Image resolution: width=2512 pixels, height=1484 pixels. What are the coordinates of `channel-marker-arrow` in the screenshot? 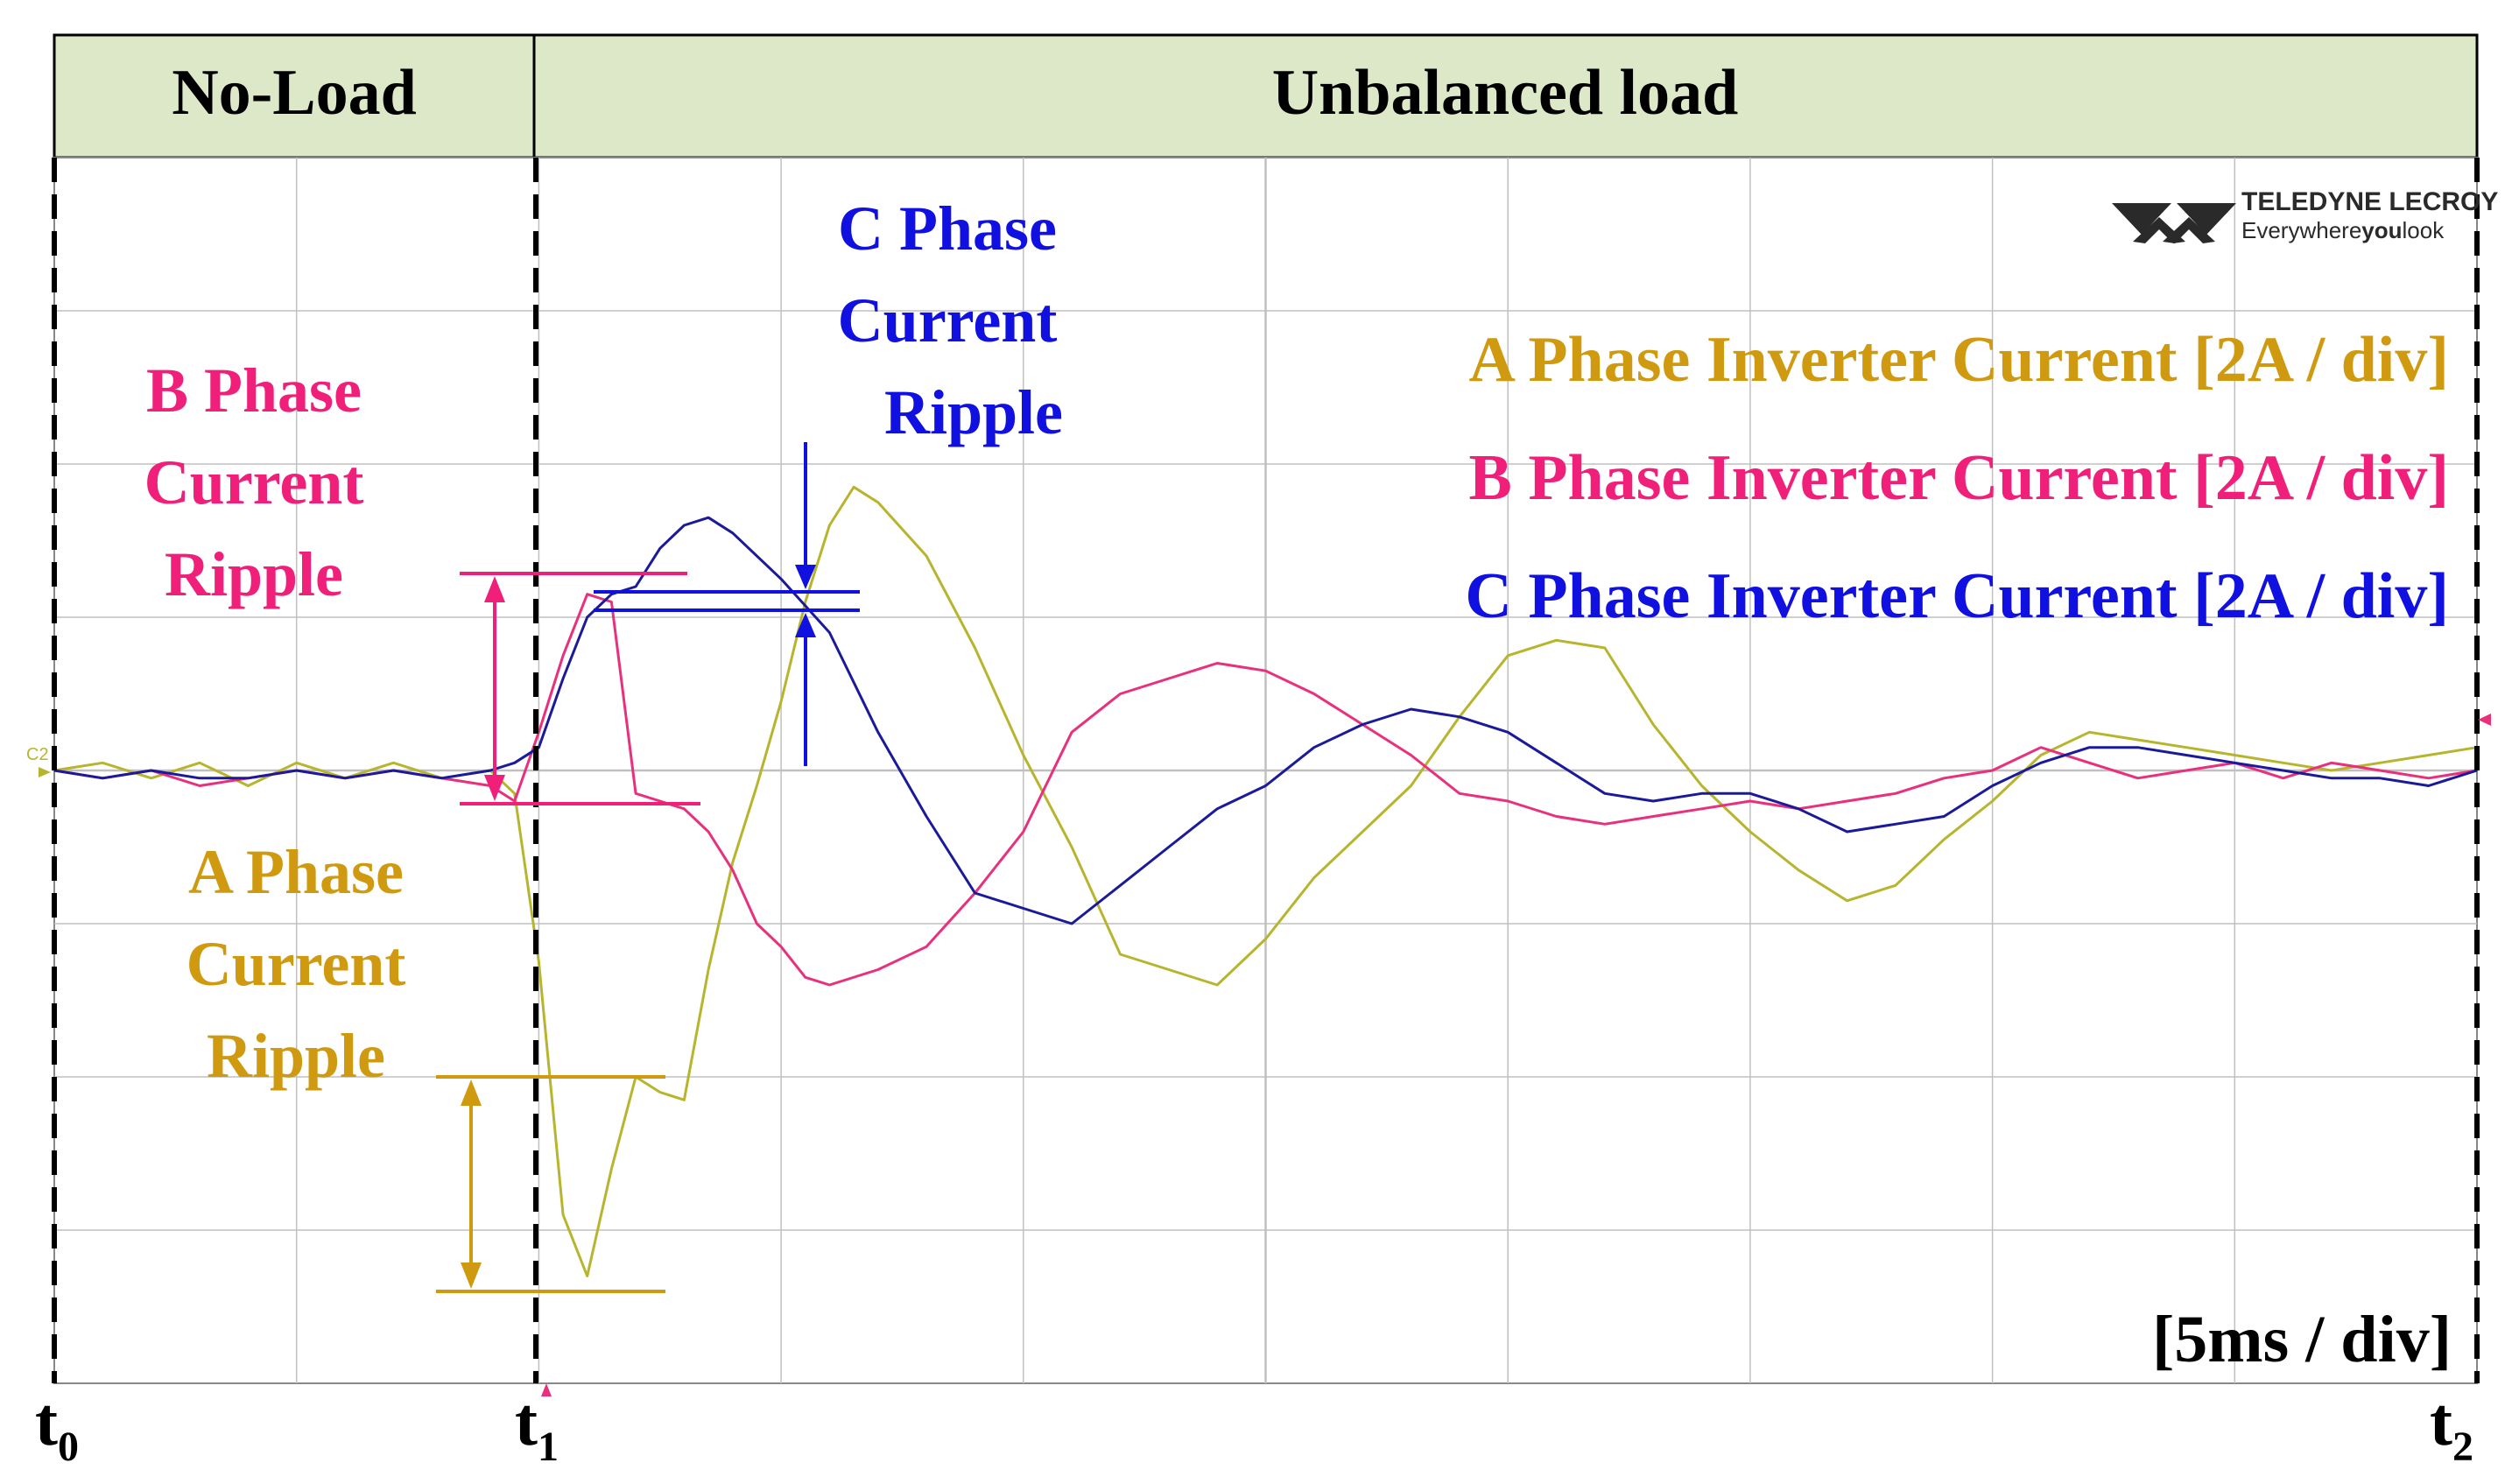 It's located at (45, 772).